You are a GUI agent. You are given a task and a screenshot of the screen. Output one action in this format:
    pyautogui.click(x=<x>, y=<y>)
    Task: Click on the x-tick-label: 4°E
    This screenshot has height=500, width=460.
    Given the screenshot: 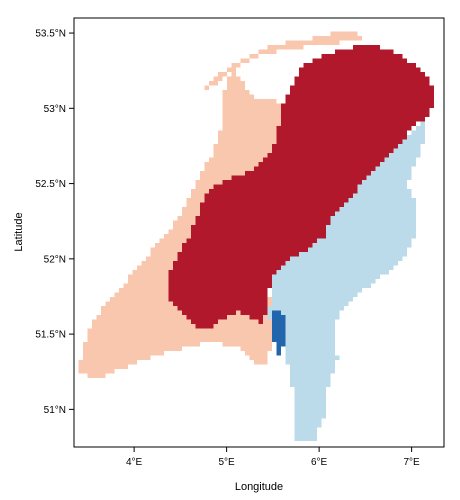 What is the action you would take?
    pyautogui.click(x=134, y=462)
    